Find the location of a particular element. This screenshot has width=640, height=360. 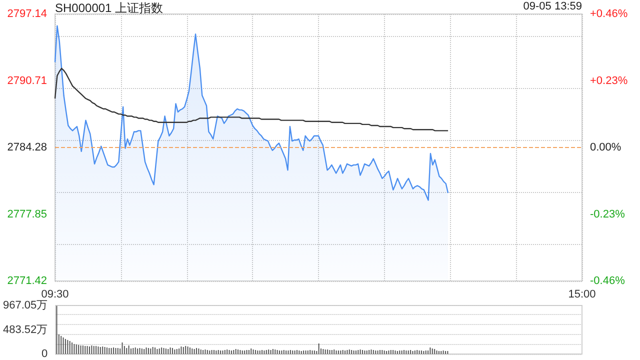

y-tick-label: 2784.28 is located at coordinates (27, 148).